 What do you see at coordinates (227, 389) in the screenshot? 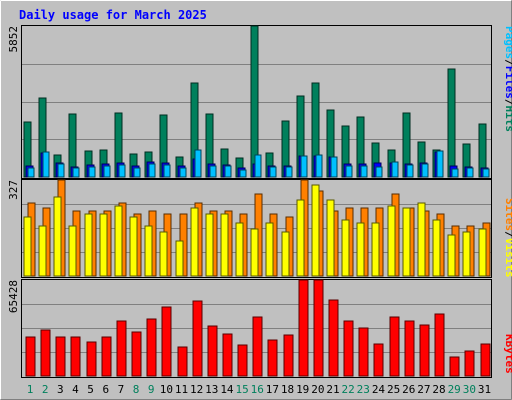
I see `day-label: 14` at bounding box center [227, 389].